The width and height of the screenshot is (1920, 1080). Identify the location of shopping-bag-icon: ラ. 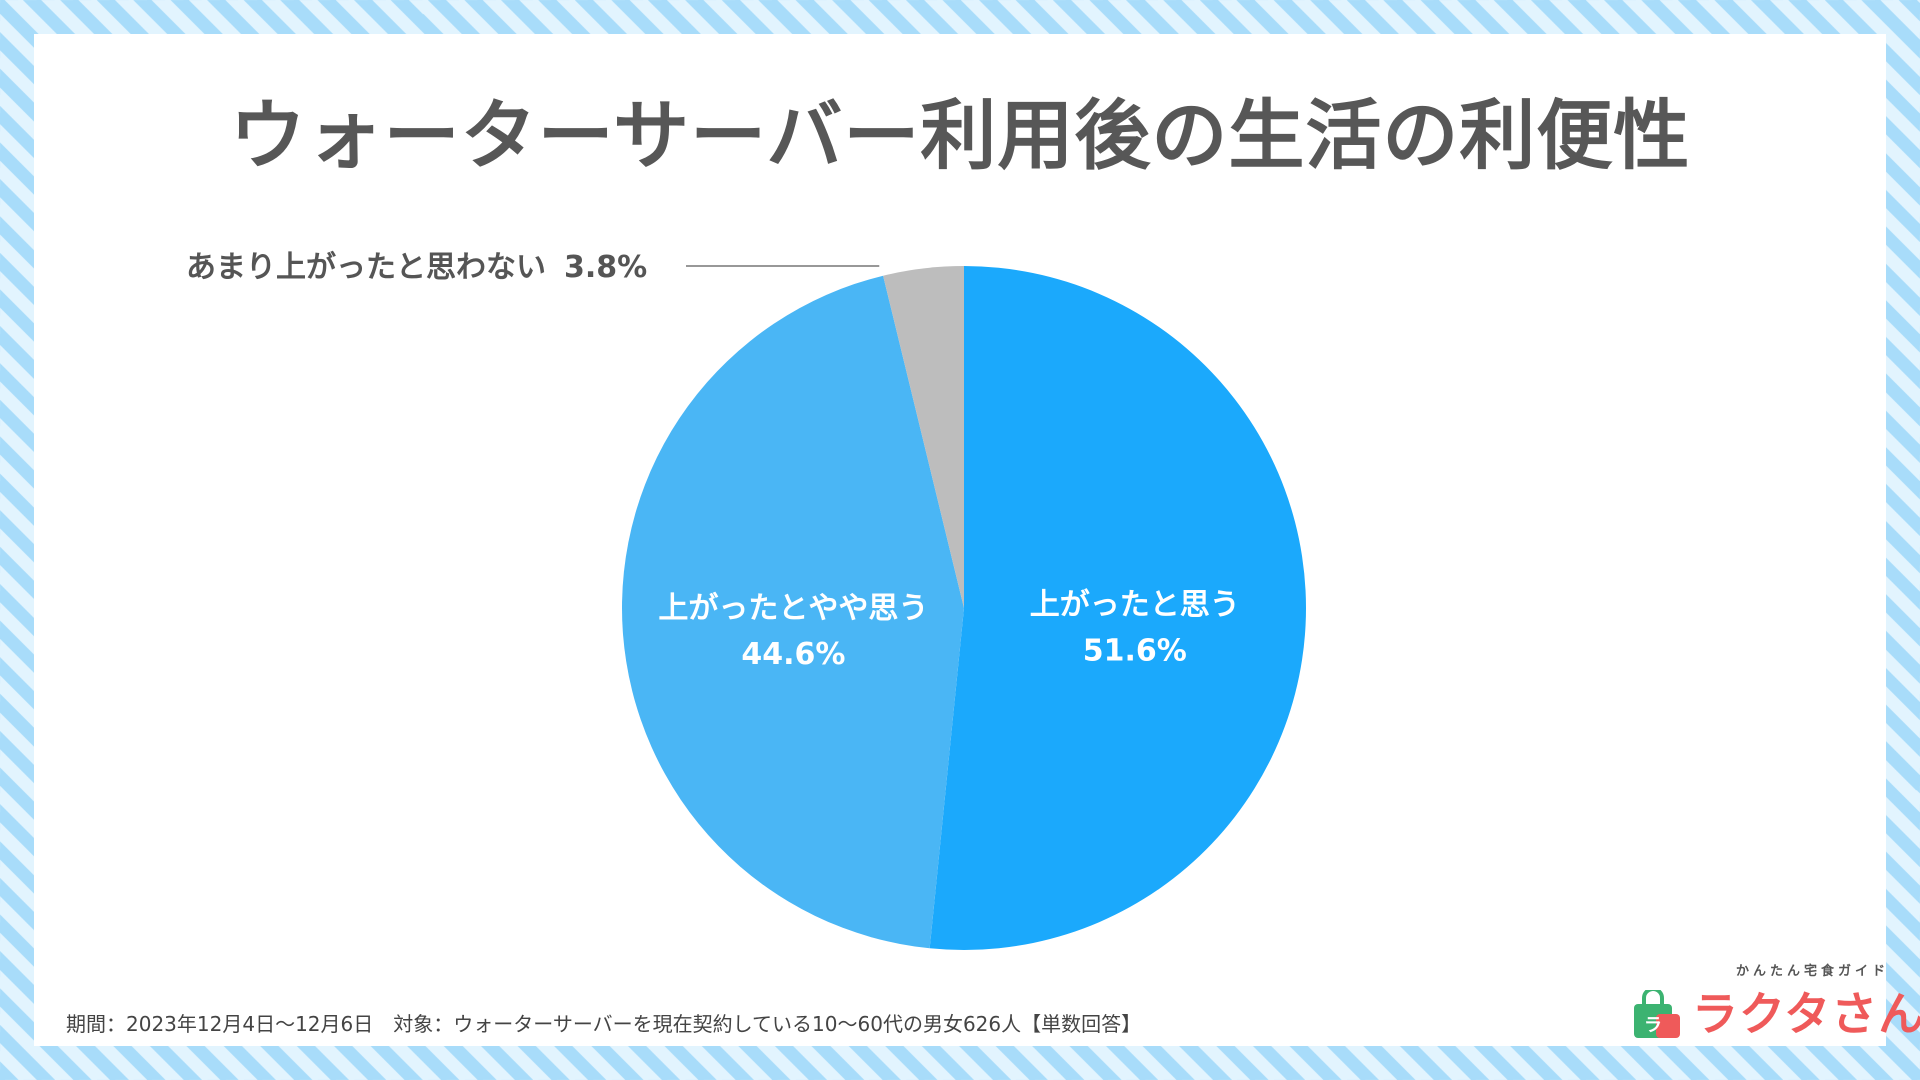
(1657, 1014).